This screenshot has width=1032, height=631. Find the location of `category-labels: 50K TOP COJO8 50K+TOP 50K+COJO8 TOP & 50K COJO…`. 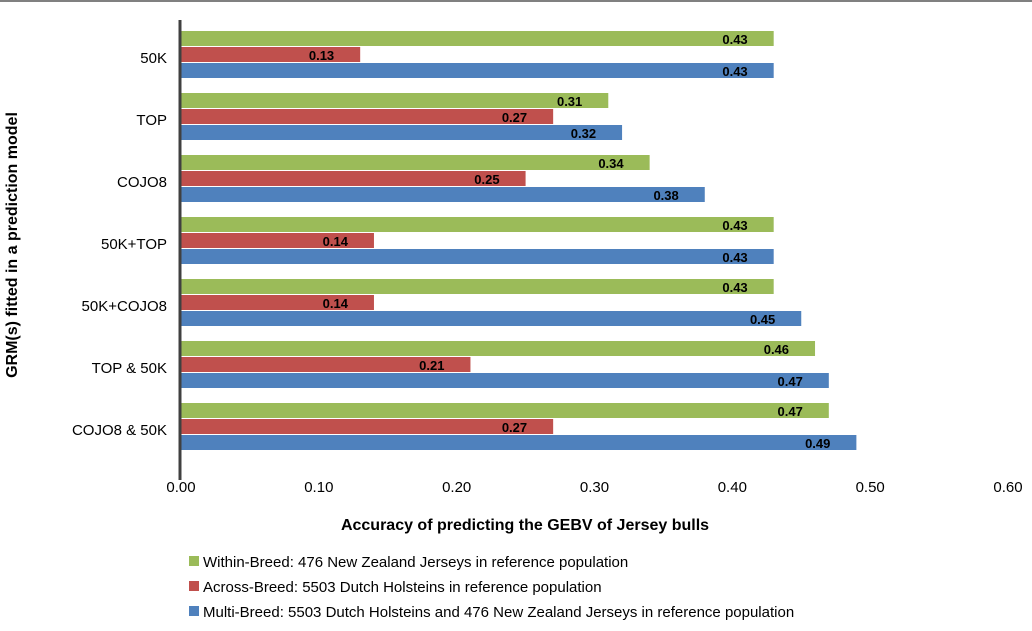

category-labels: 50K TOP COJO8 50K+TOP 50K+COJO8 TOP & 50K COJO… is located at coordinates (119, 244).